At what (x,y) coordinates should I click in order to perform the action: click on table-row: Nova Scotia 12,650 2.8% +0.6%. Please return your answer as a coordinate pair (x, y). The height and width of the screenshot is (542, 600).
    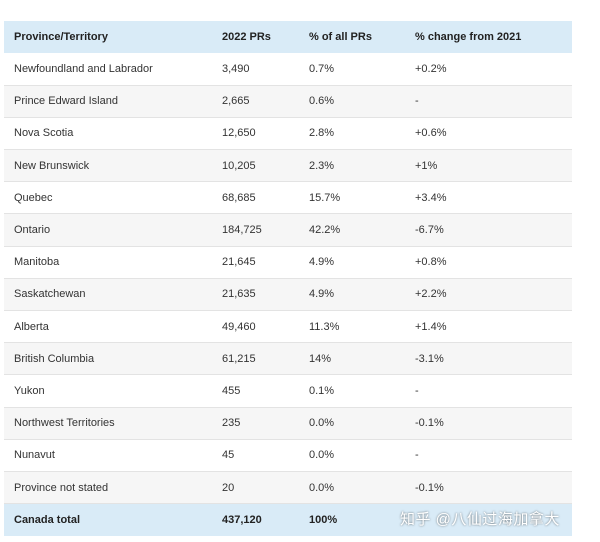
    Looking at the image, I should click on (288, 133).